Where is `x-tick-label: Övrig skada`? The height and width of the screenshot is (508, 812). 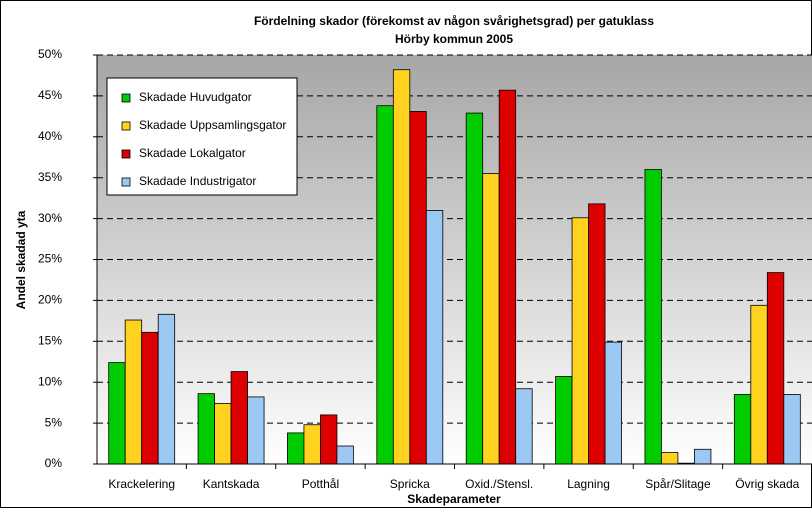
x-tick-label: Övrig skada is located at coordinates (767, 484).